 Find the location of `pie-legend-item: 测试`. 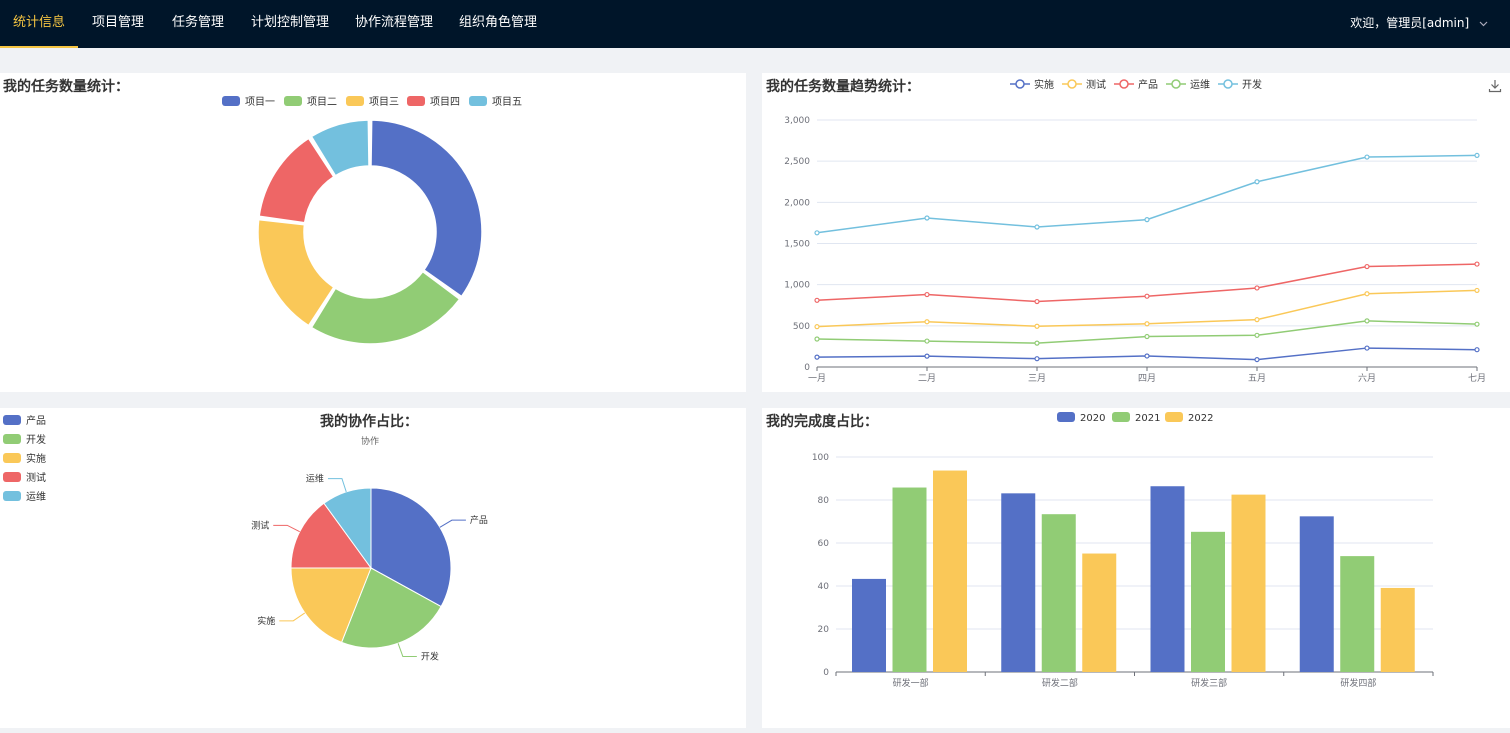

pie-legend-item: 测试 is located at coordinates (24, 476).